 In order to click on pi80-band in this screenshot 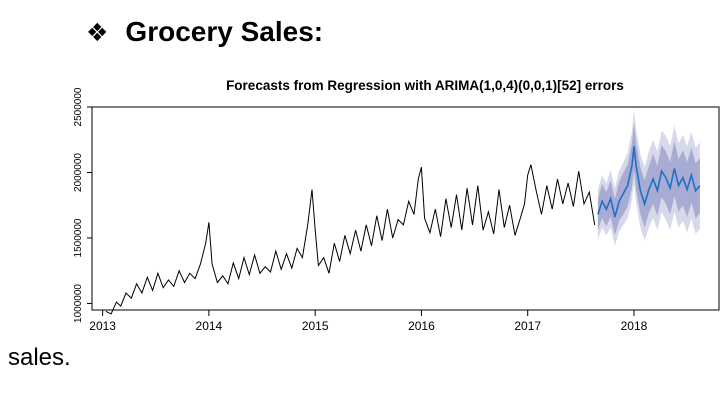, I will do `click(648, 179)`.